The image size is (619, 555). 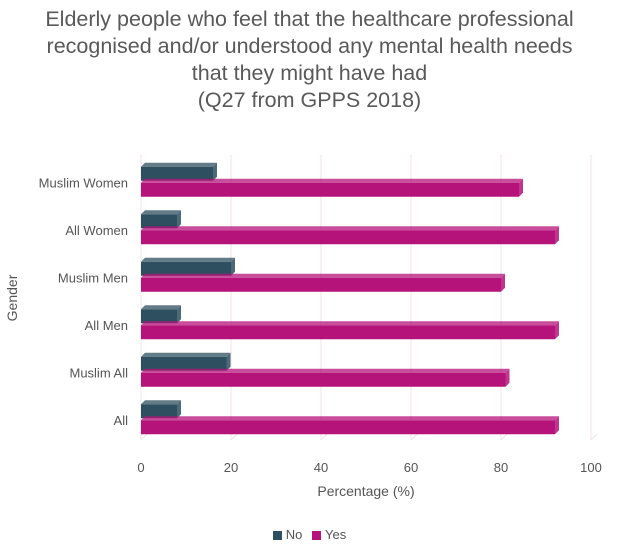 What do you see at coordinates (323, 275) in the screenshot?
I see `bar-muslim-men-yes-top` at bounding box center [323, 275].